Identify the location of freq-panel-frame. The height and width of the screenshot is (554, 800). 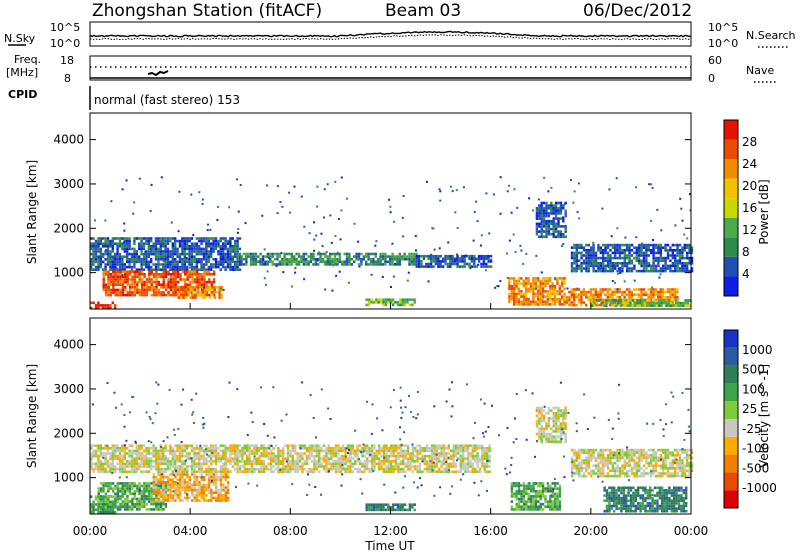
(390, 68).